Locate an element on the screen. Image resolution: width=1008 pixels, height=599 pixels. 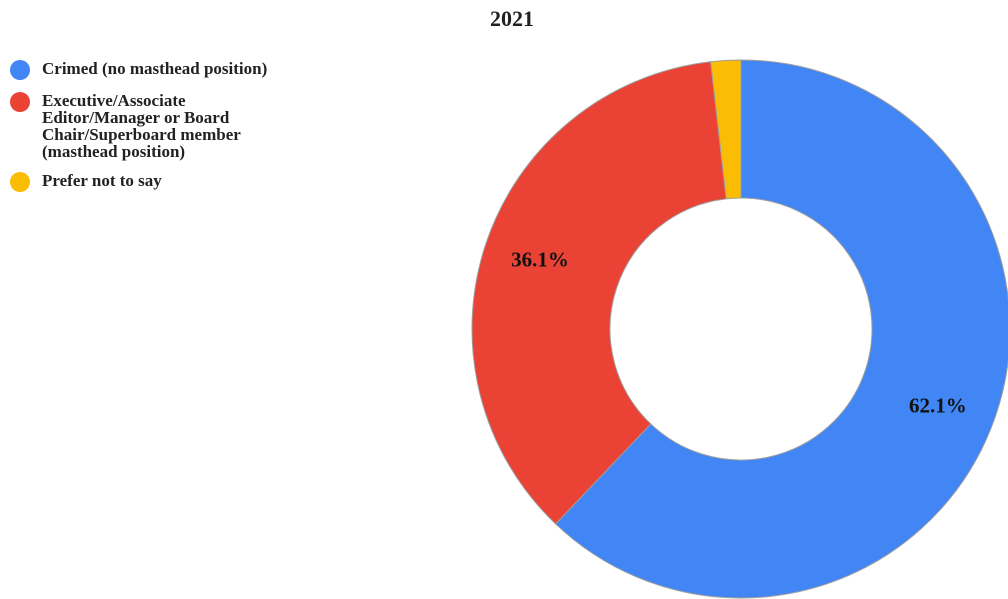
legend-entry: Crimed (no masthead position) is located at coordinates (155, 70).